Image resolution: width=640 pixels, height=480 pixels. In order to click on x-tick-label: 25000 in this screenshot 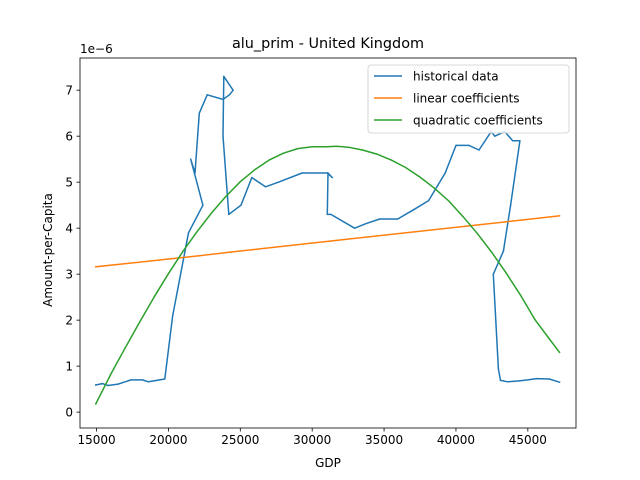, I will do `click(240, 440)`.